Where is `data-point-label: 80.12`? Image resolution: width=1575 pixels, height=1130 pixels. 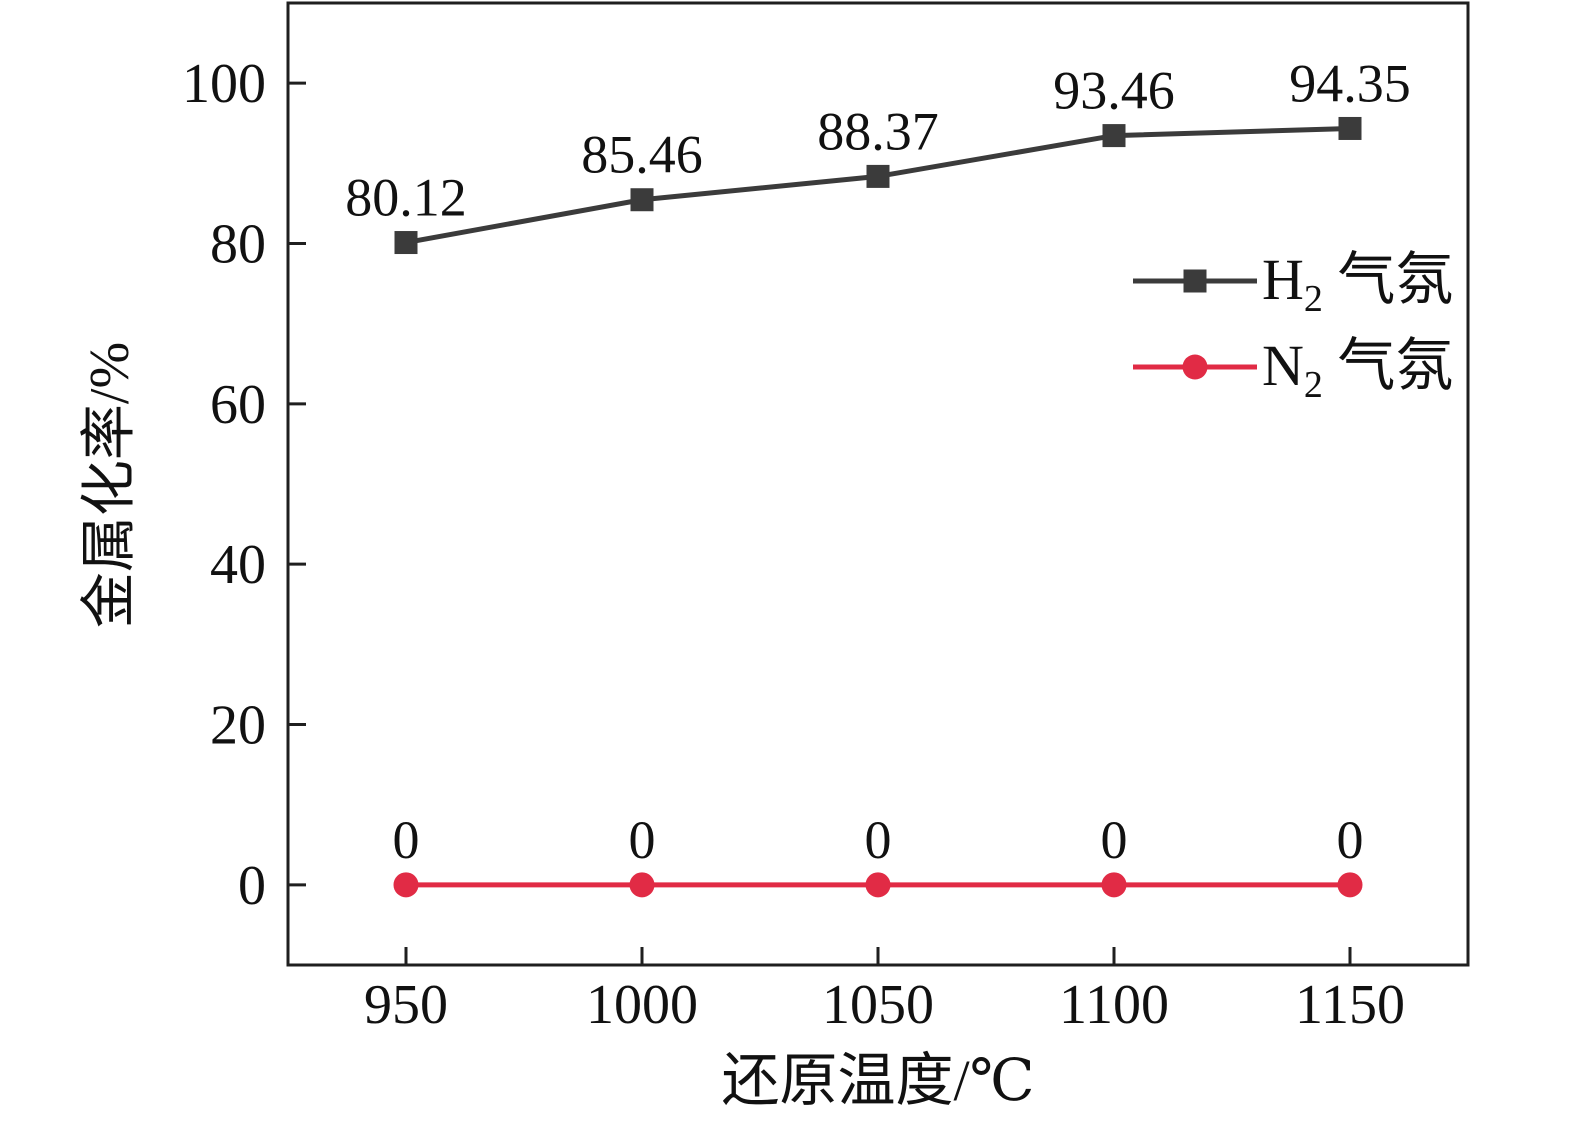
data-point-label: 80.12 is located at coordinates (406, 198).